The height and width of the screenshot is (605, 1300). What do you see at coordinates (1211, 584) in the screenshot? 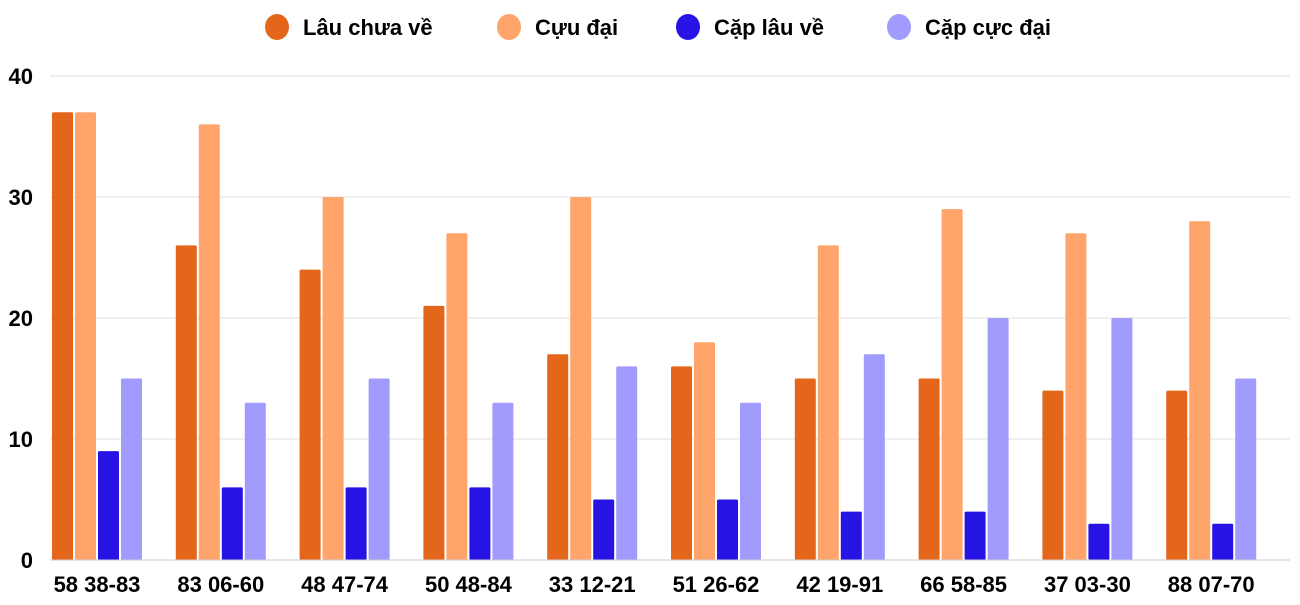
I see `x-tick-label: 88 07-70` at bounding box center [1211, 584].